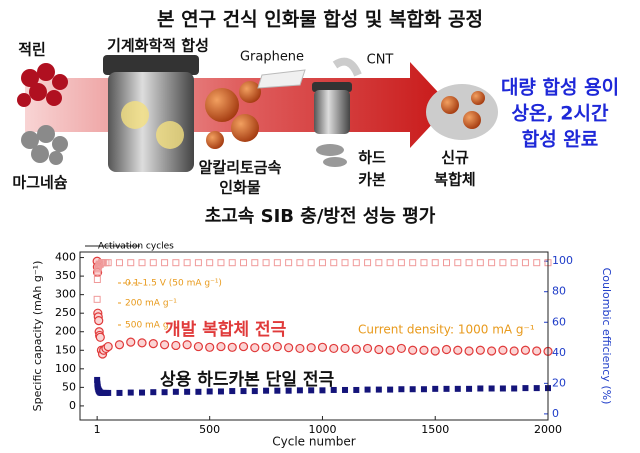 The image size is (640, 453). I want to click on y2-tick-label: 60, so click(559, 321).